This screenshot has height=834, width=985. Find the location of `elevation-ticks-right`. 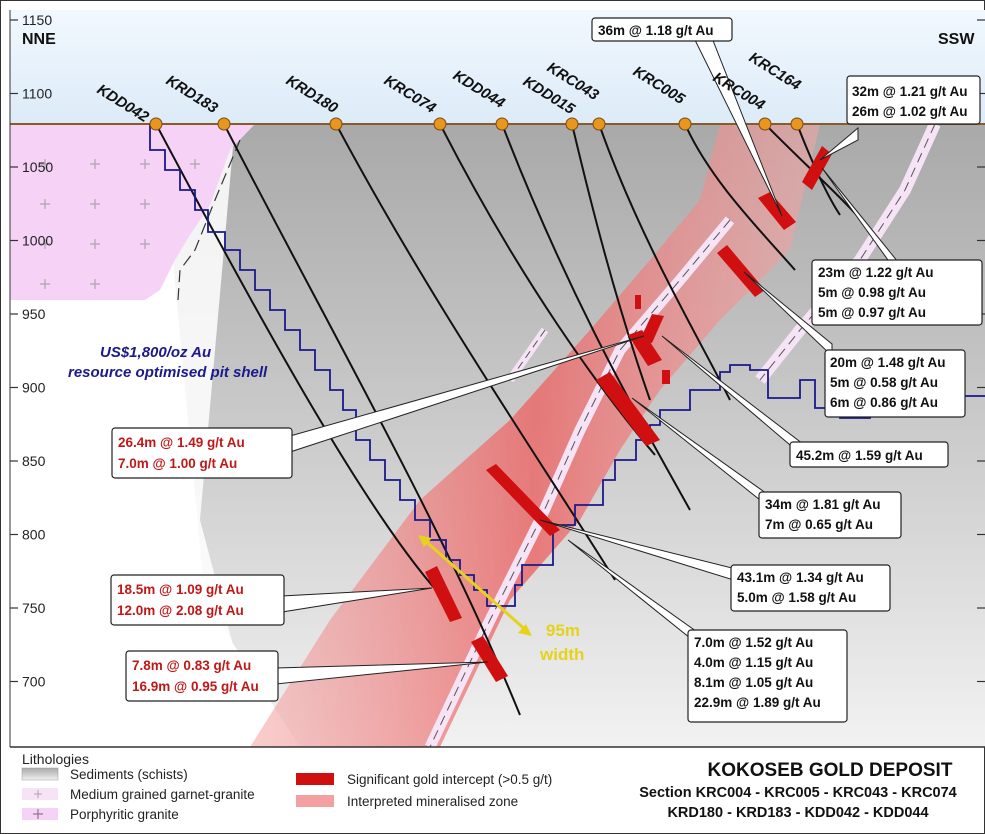

elevation-ticks-right is located at coordinates (981, 351).